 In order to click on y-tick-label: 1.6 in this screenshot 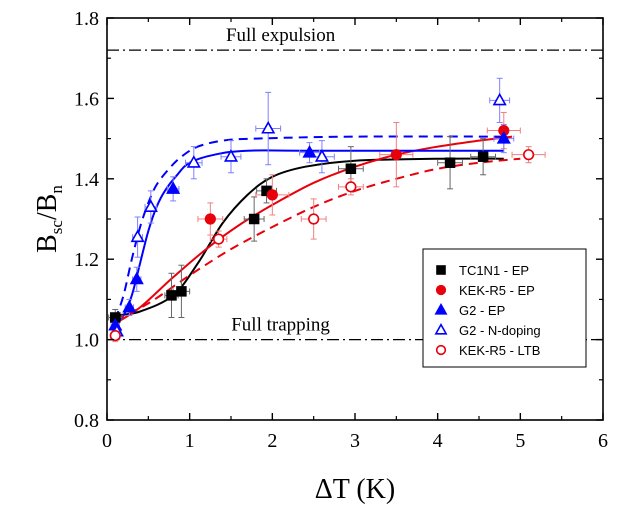, I will do `click(86, 99)`.